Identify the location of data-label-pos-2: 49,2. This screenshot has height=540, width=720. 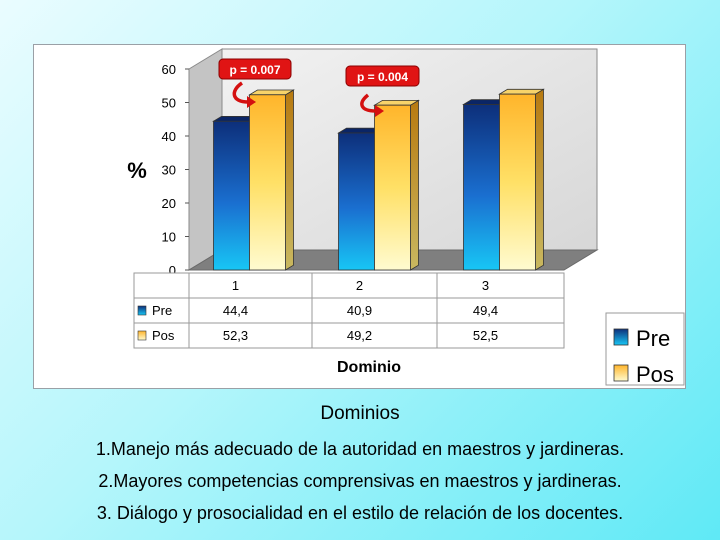
(359, 335).